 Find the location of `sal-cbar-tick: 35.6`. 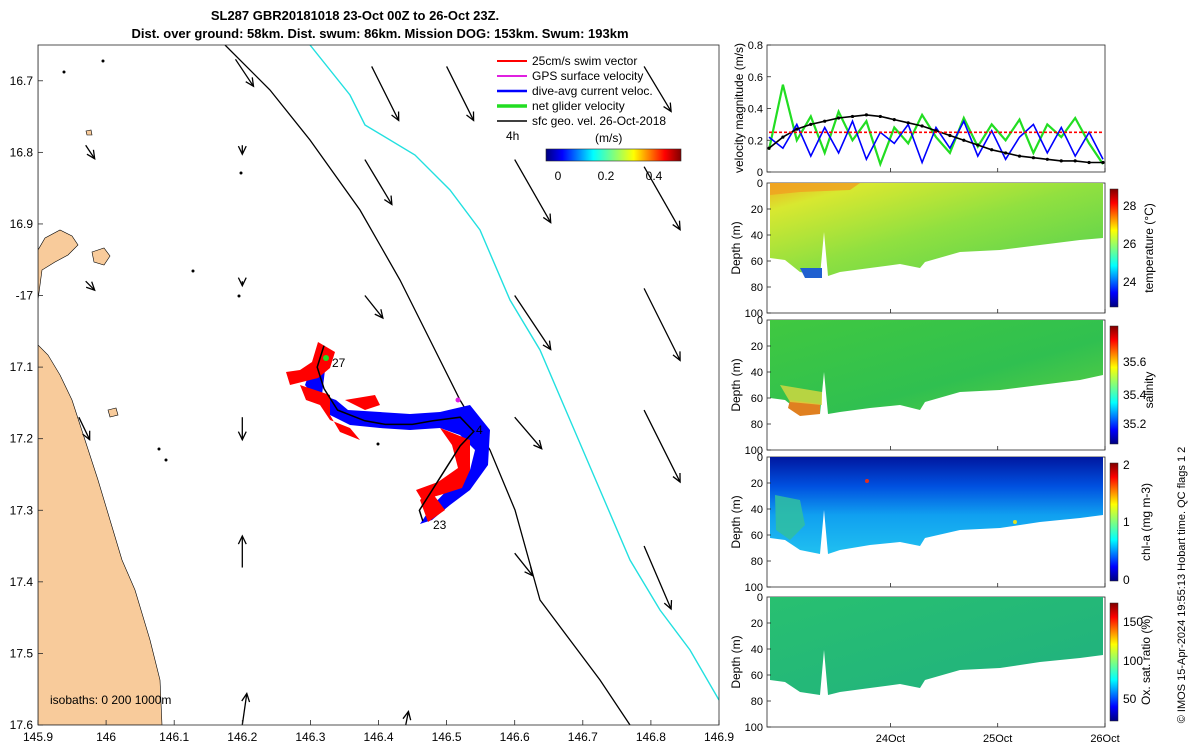

sal-cbar-tick: 35.6 is located at coordinates (1135, 362).